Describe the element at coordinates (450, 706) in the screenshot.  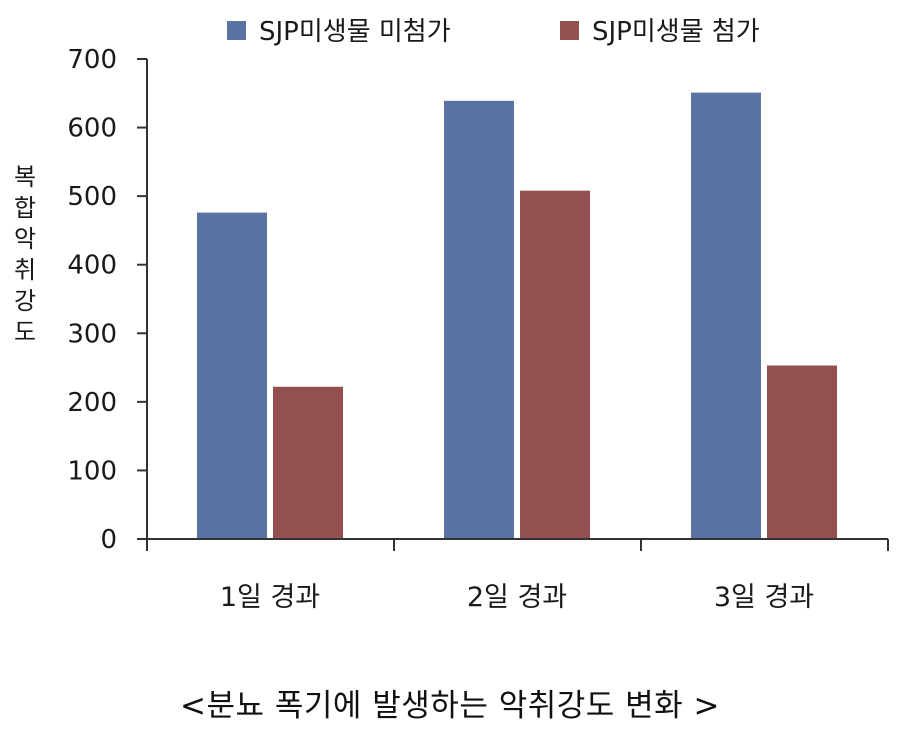
I see `figure-caption: <분뇨 폭기에 발생하는 악취강도 변화 >` at that location.